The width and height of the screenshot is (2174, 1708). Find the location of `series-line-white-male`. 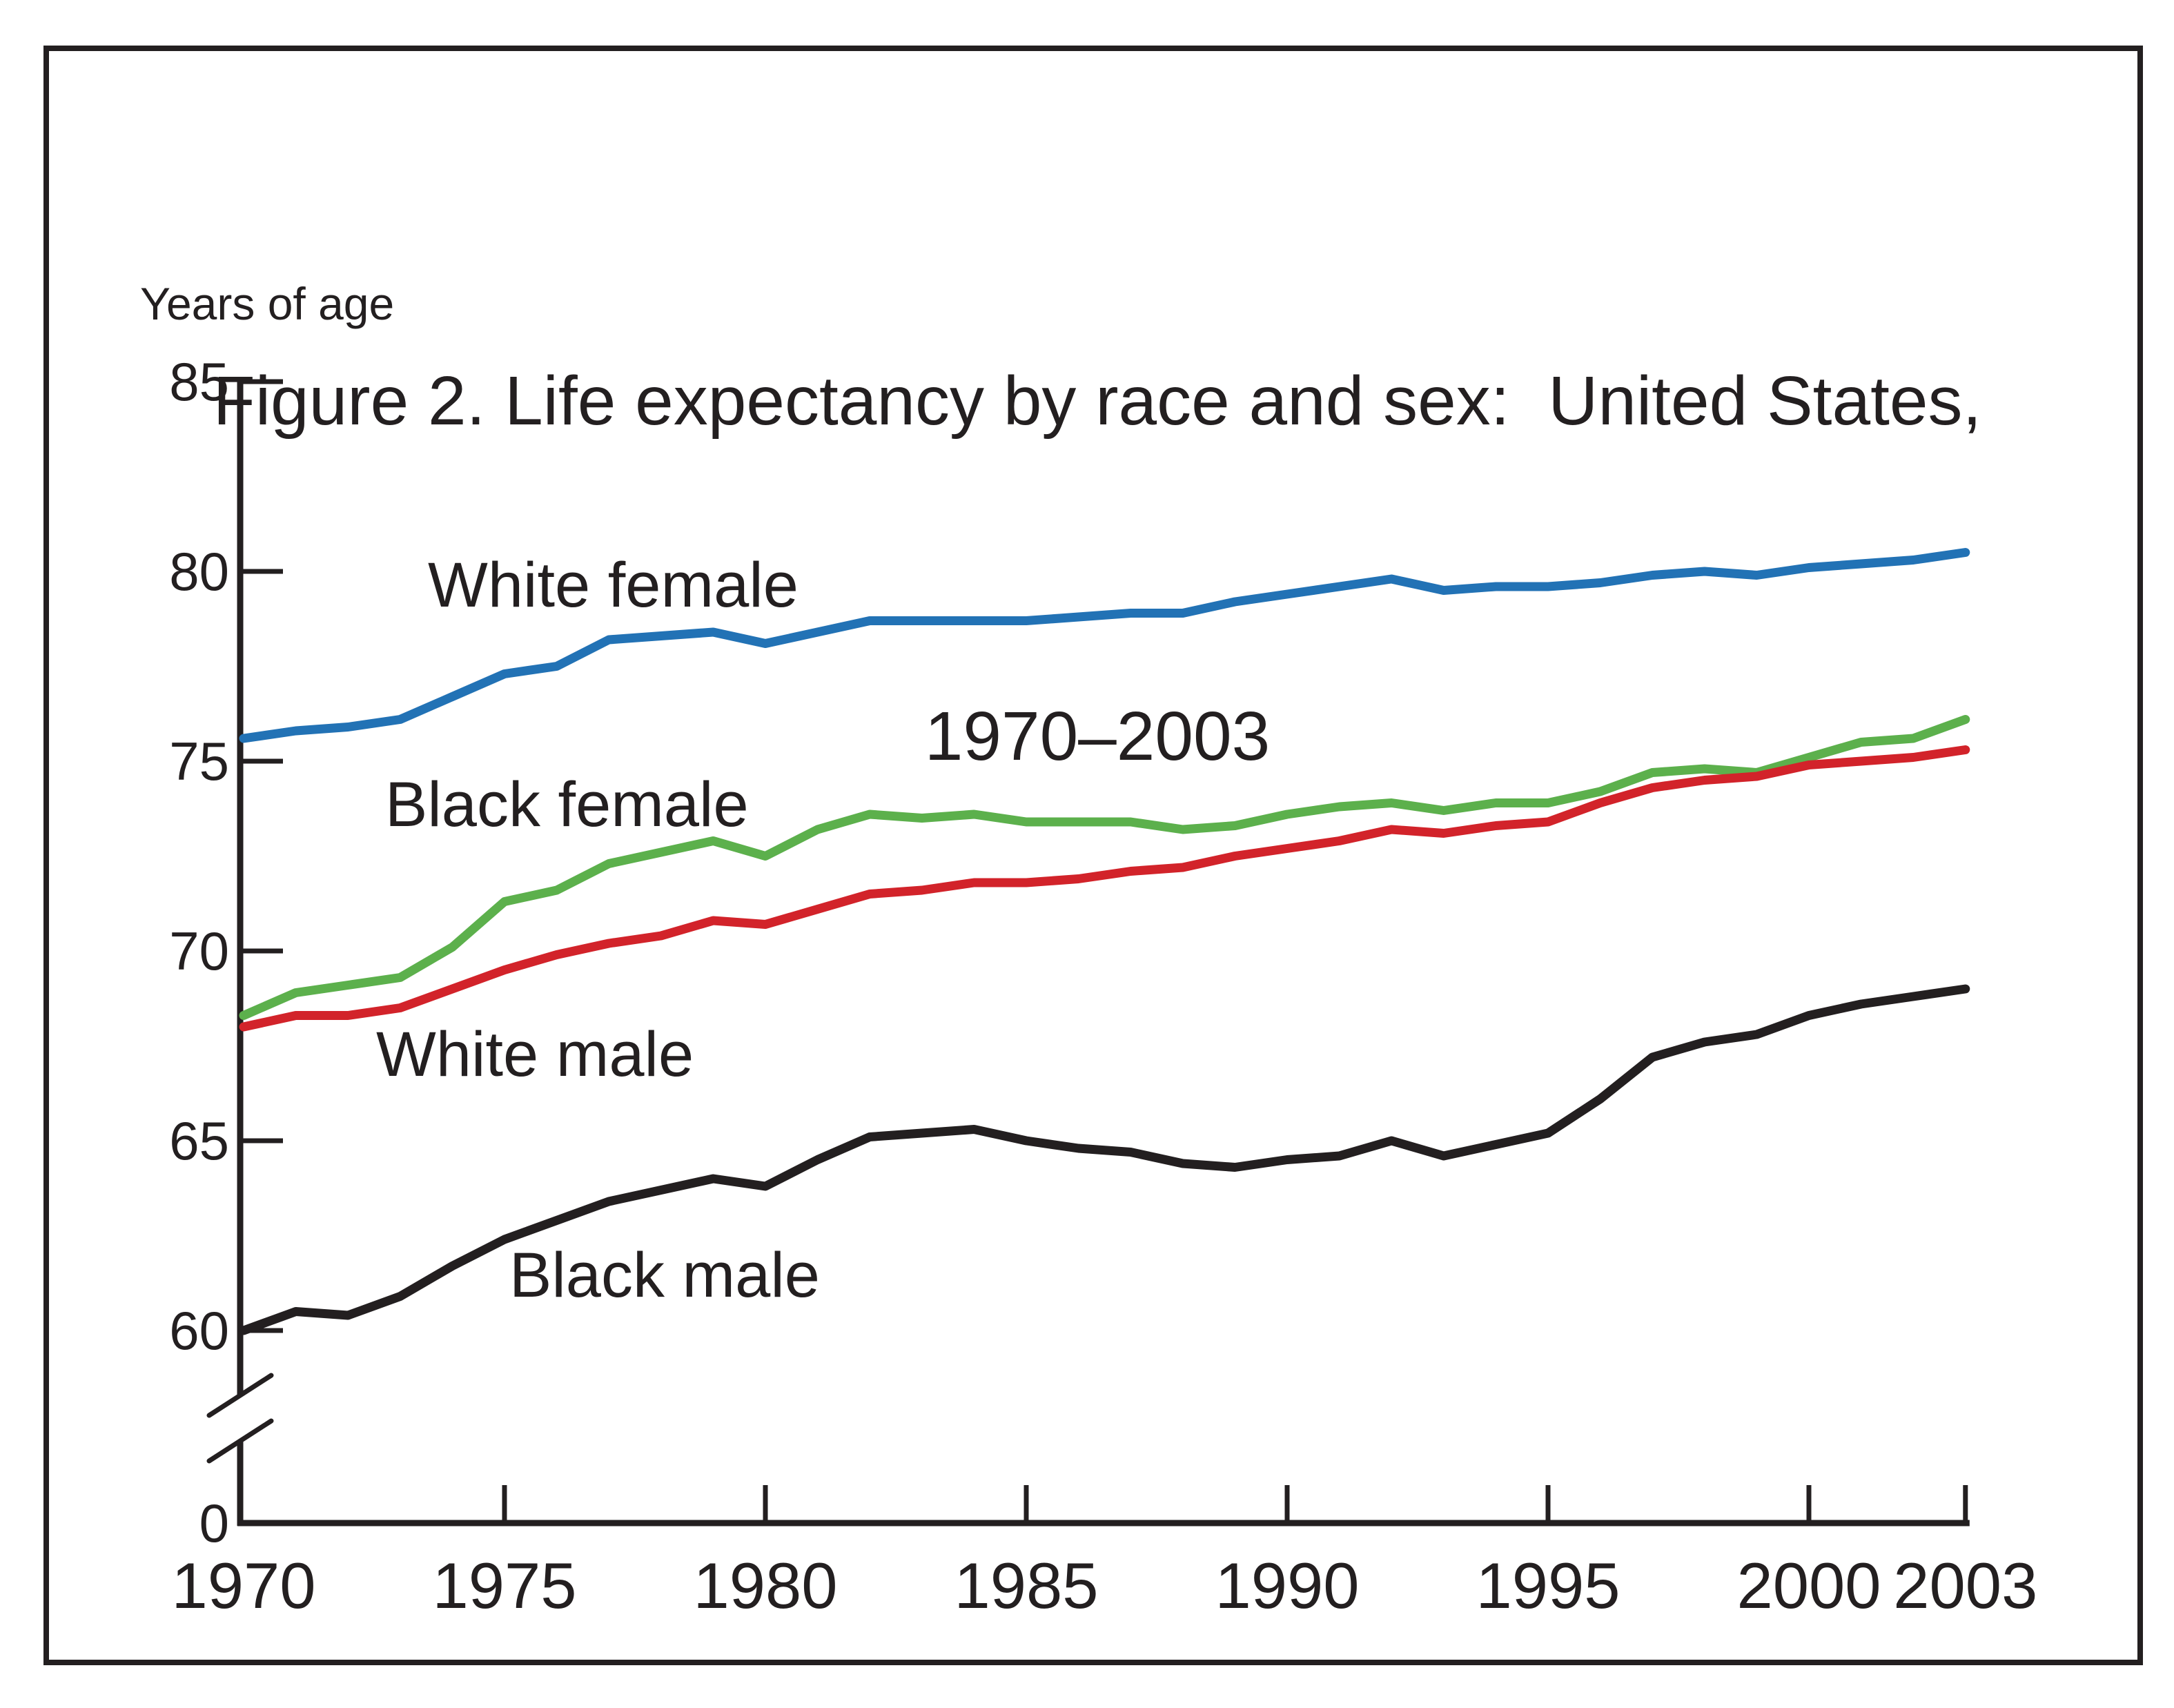

series-line-white-male is located at coordinates (1104, 889).